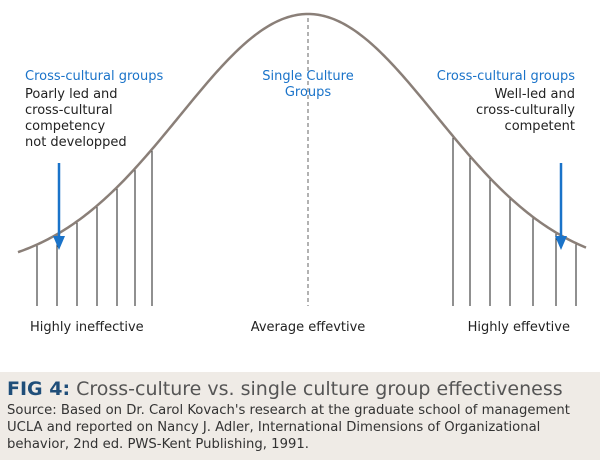 The image size is (600, 460). I want to click on center-label-line: Single Culture, so click(307, 76).